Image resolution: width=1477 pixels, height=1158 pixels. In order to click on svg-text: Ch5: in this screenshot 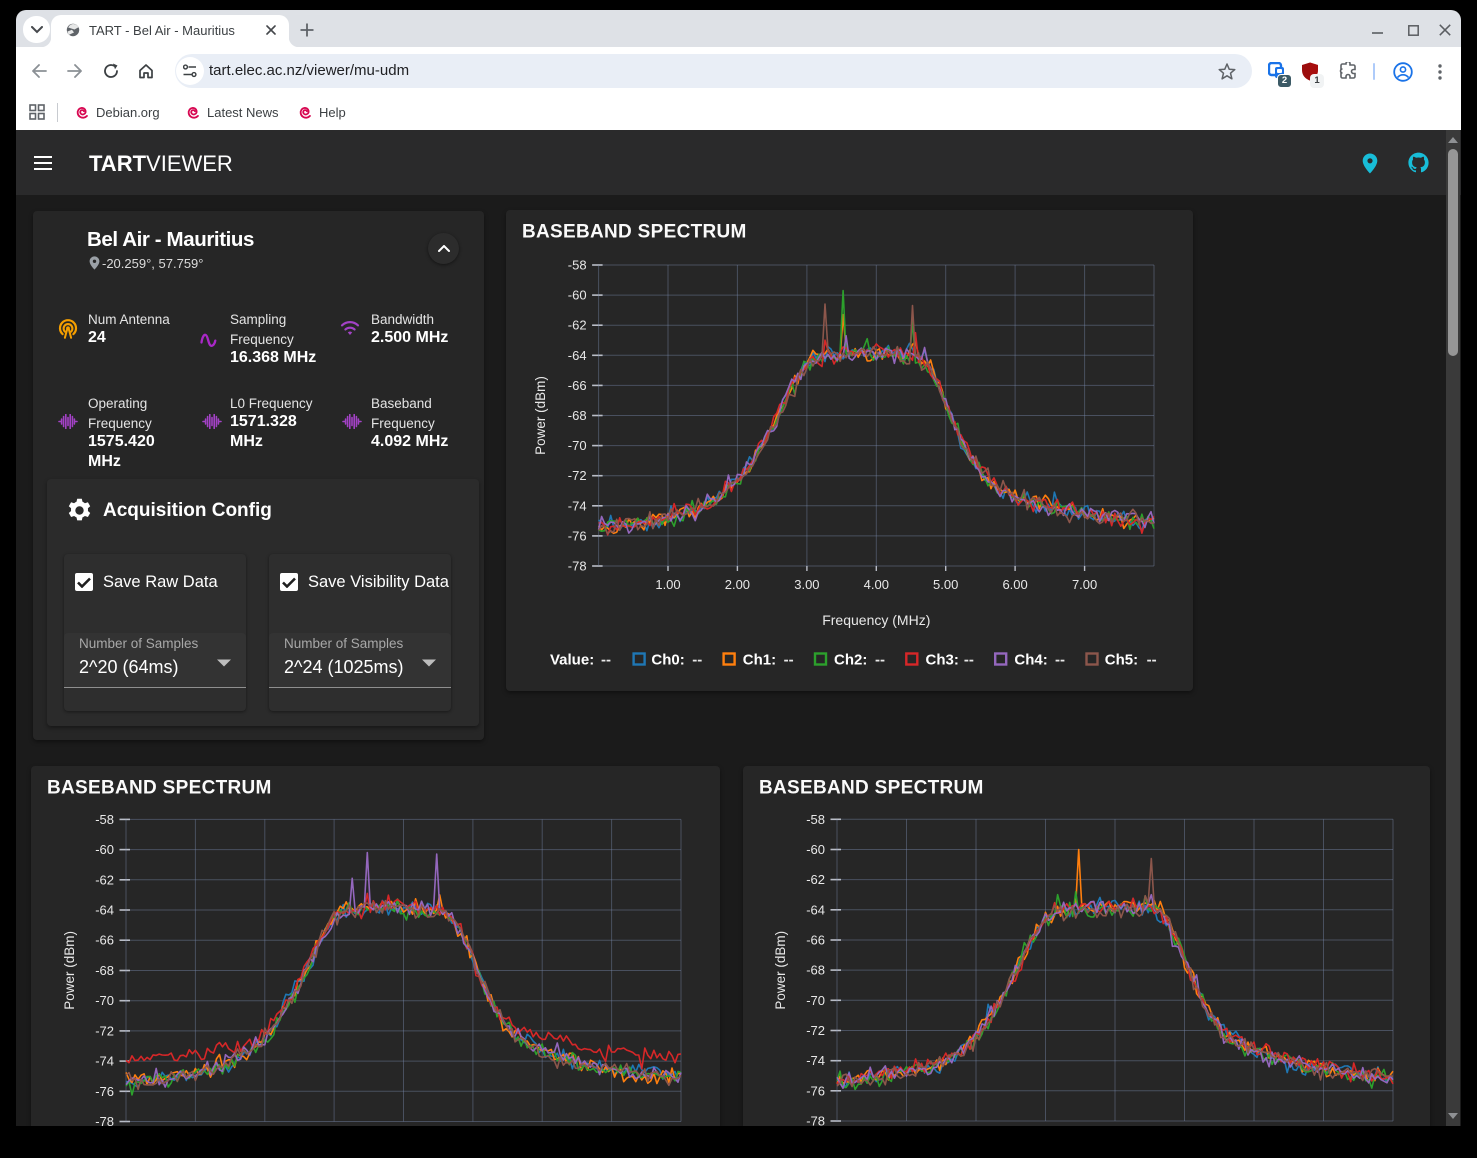, I will do `click(1121, 660)`.